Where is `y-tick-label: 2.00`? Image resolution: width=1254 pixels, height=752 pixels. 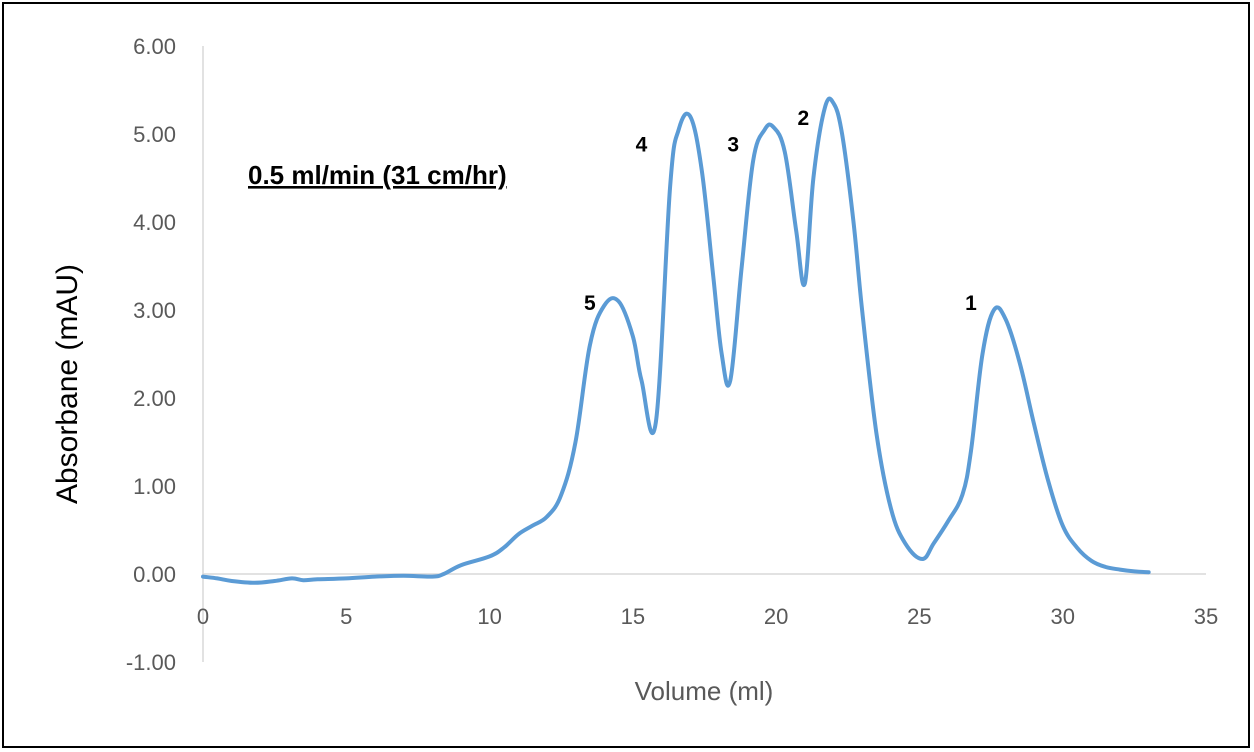 y-tick-label: 2.00 is located at coordinates (154, 398).